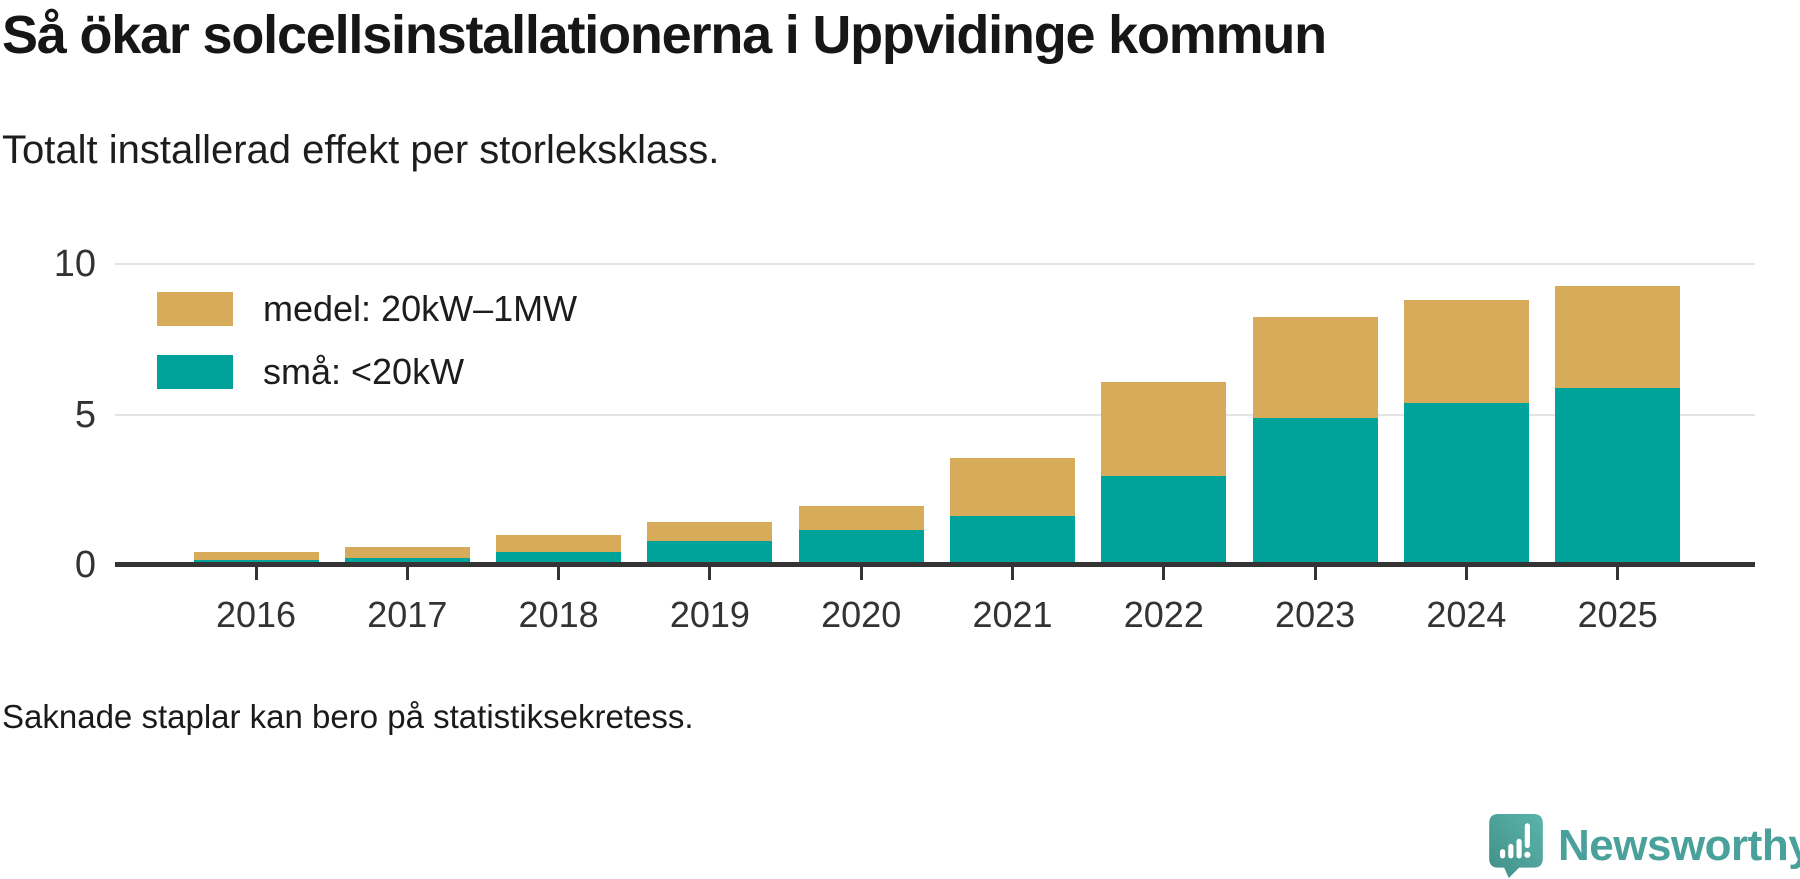 The height and width of the screenshot is (879, 1800). I want to click on y-axis-label-5: 5, so click(85, 414).